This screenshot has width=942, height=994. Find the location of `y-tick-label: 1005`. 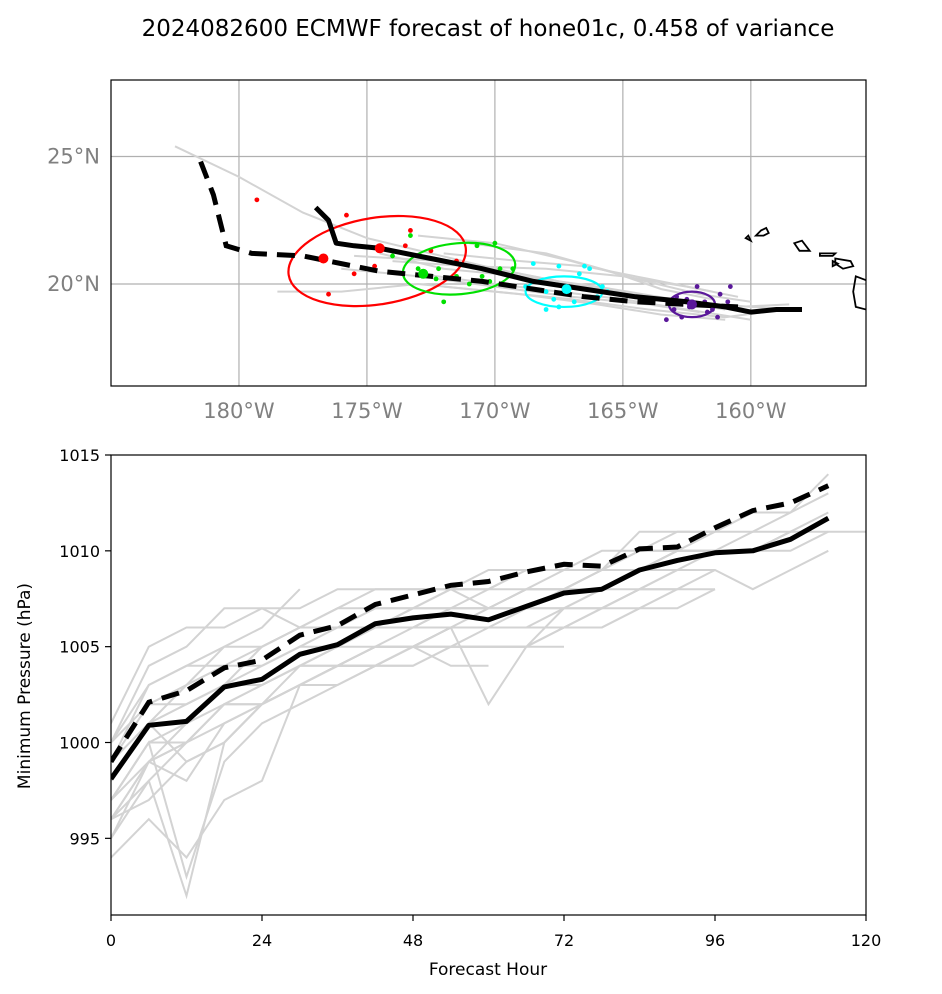

y-tick-label: 1005 is located at coordinates (79, 647).